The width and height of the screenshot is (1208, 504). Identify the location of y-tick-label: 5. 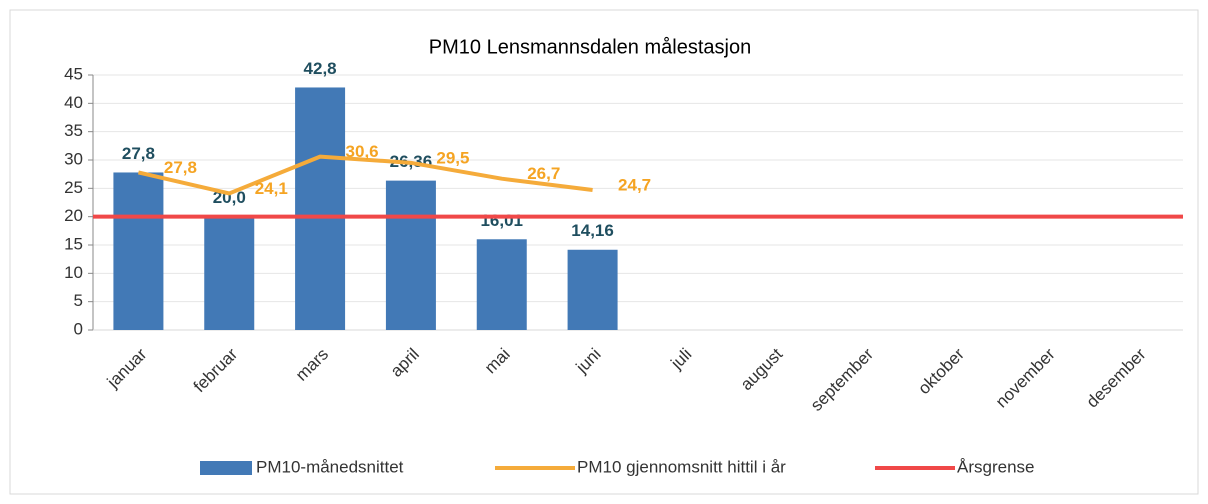
(78, 300).